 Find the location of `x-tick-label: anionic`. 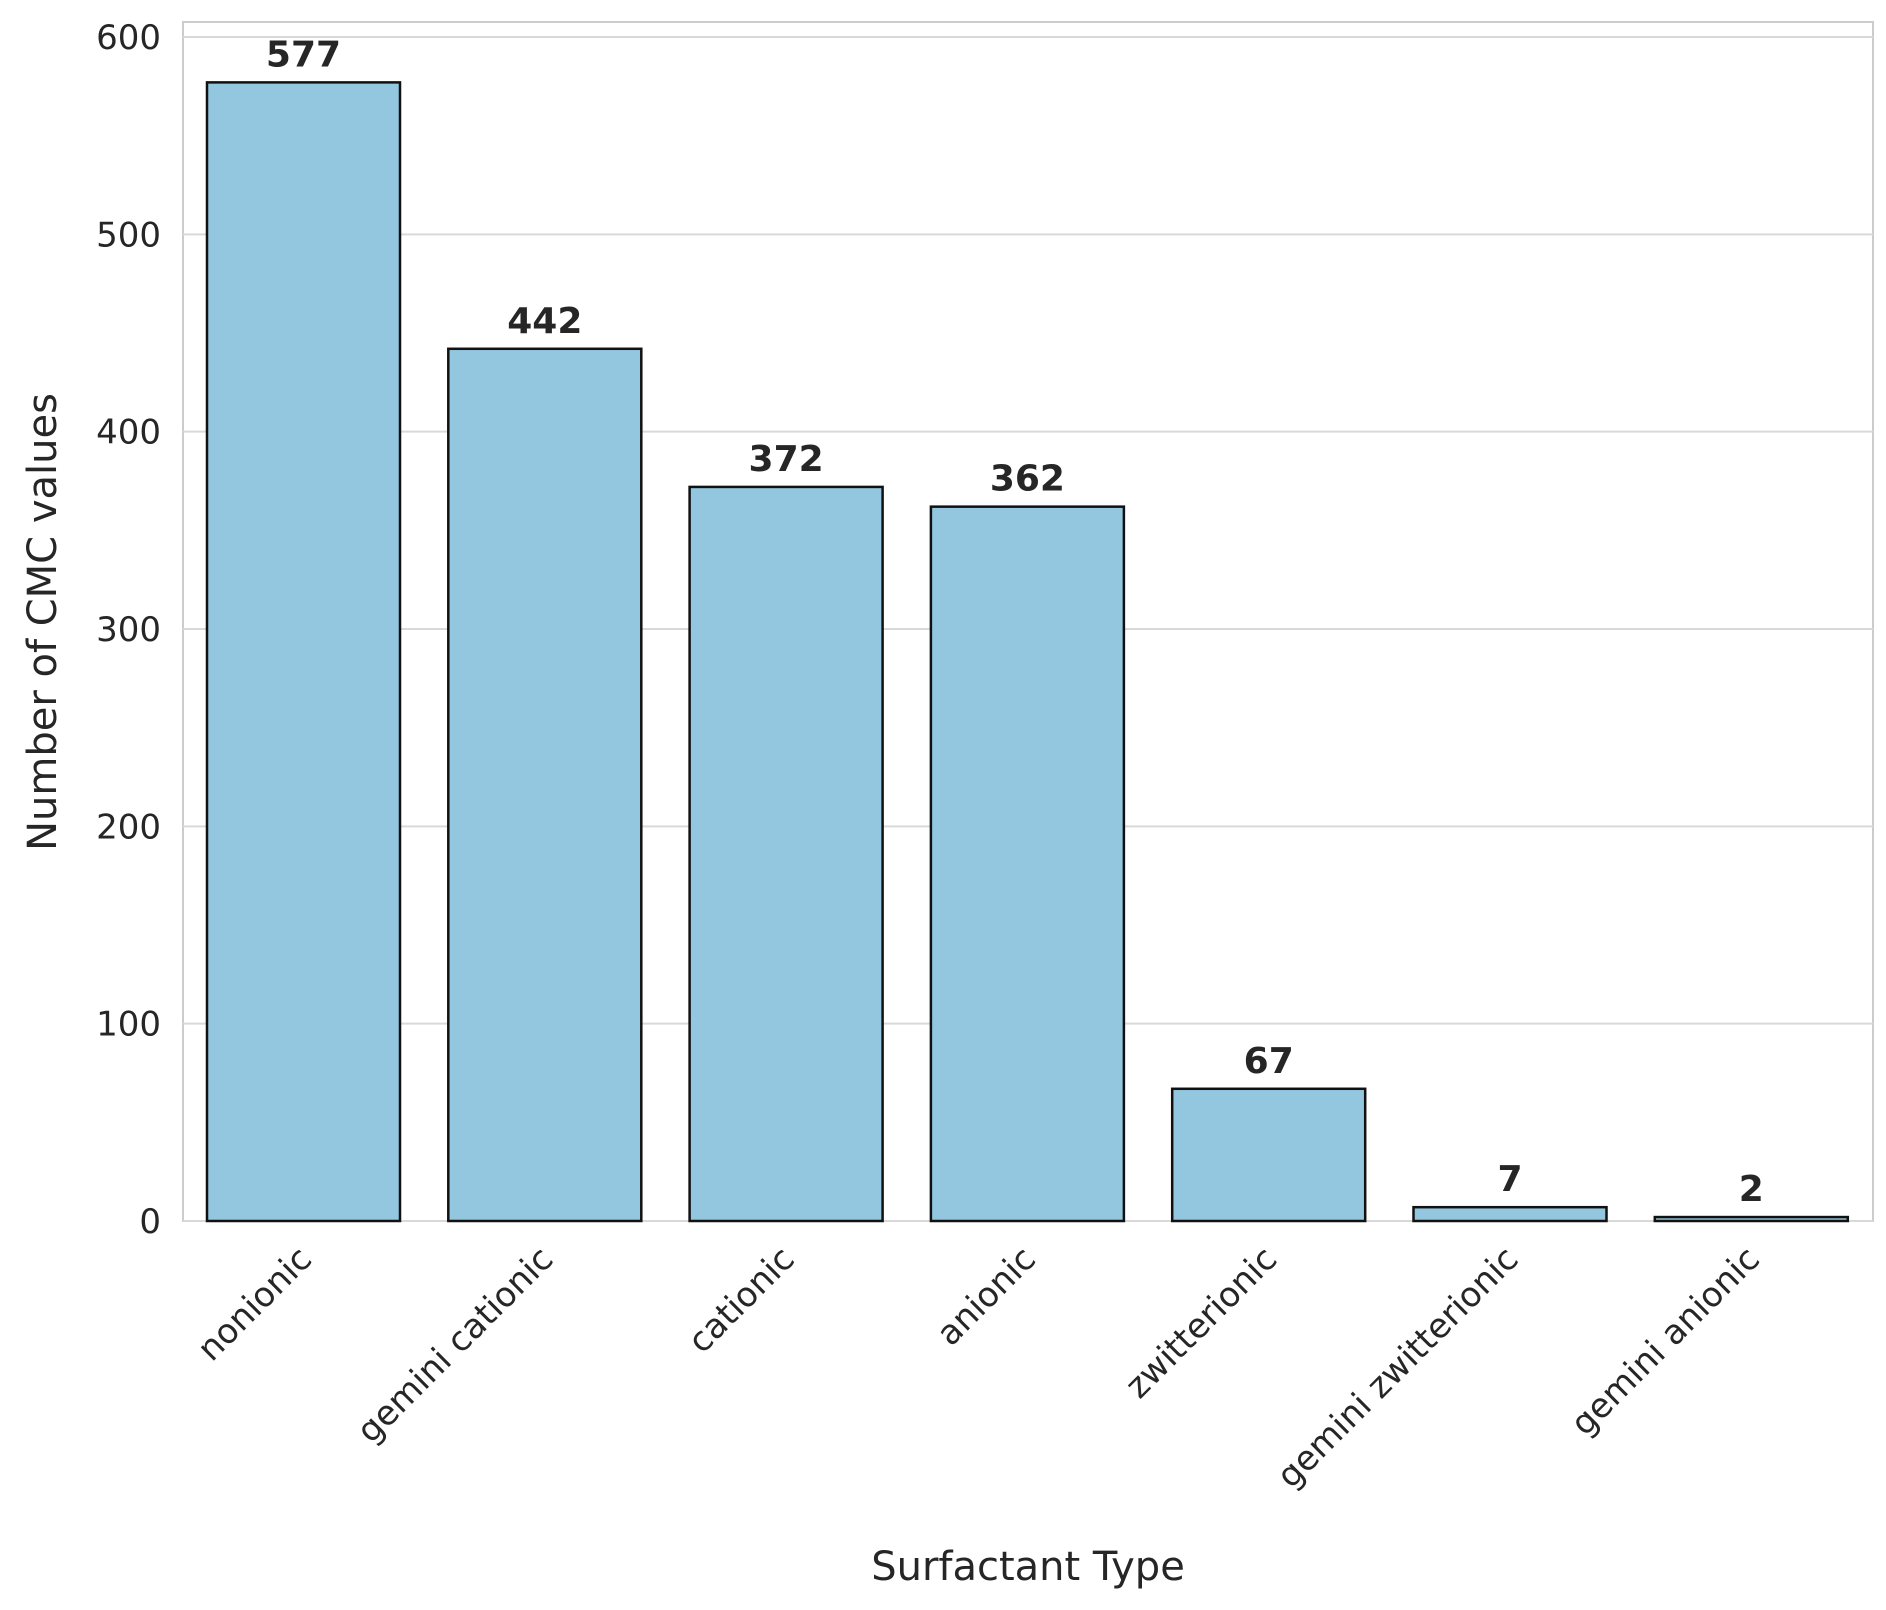

x-tick-label: anionic is located at coordinates (986, 1296).